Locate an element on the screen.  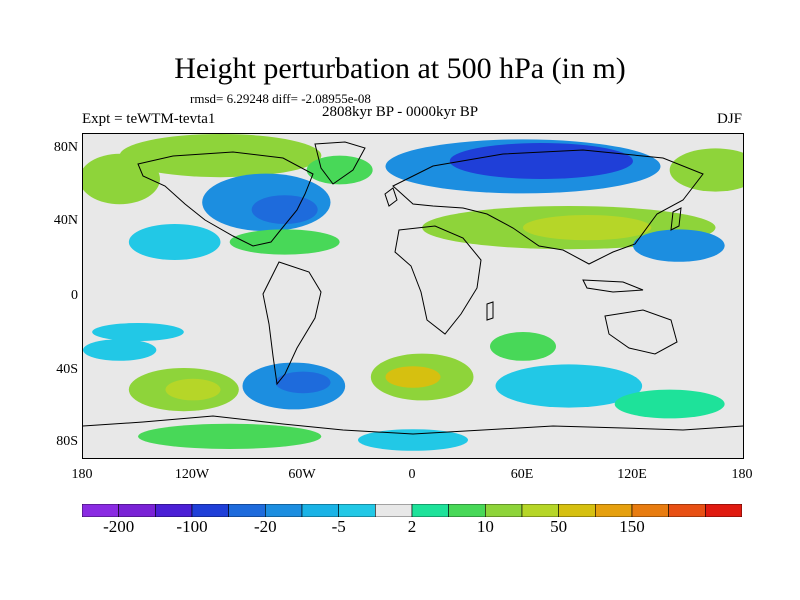
lon-label-120w: 120W is located at coordinates (192, 474).